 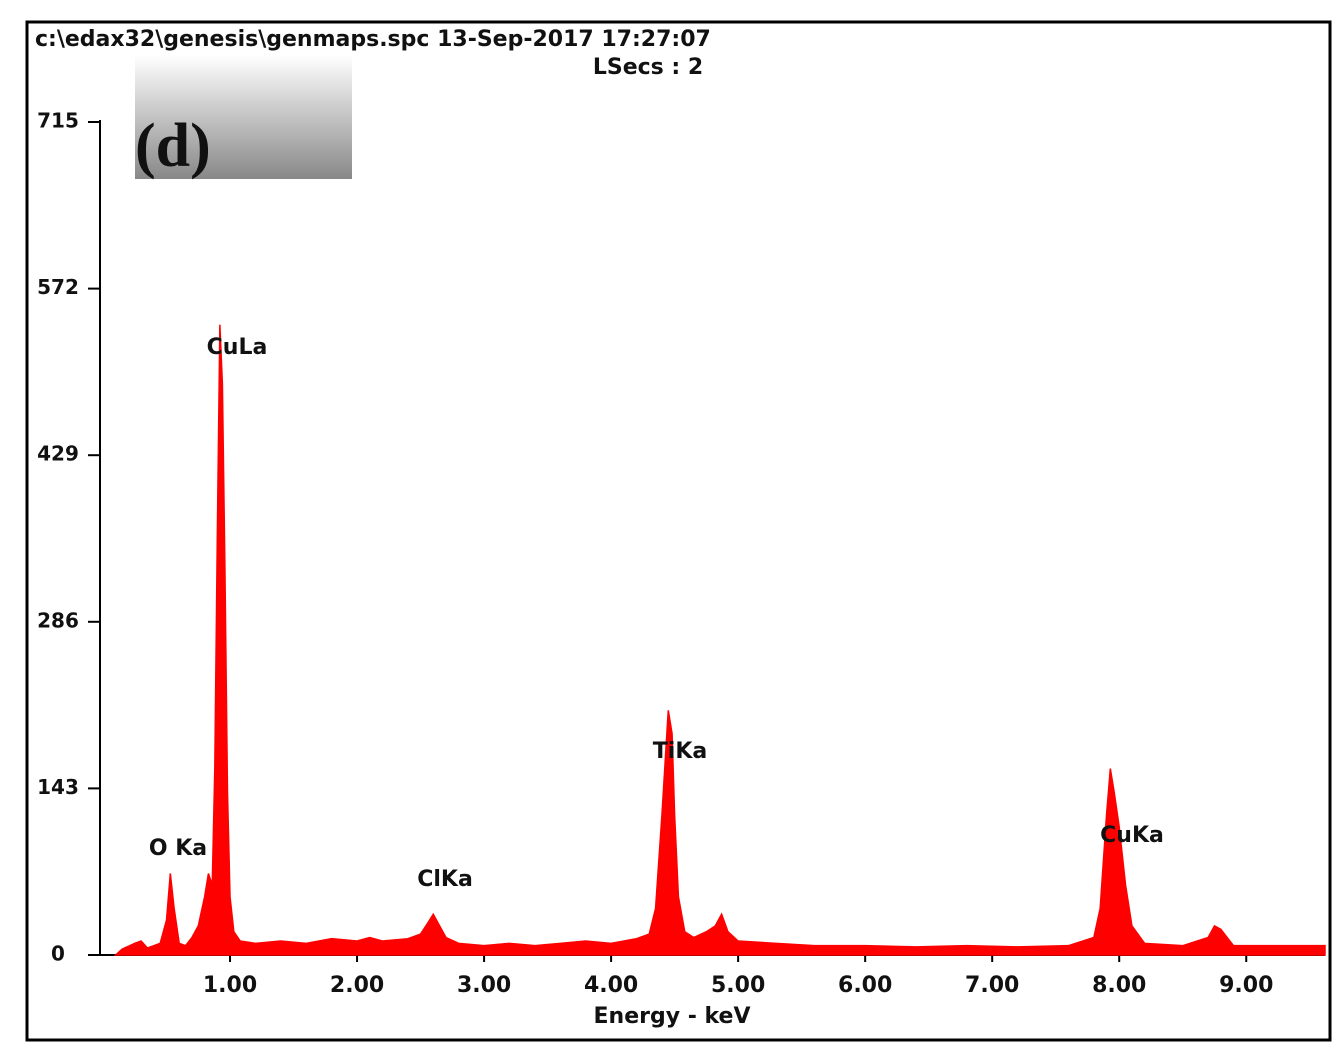 What do you see at coordinates (1132, 835) in the screenshot?
I see `peak-label: CuKa` at bounding box center [1132, 835].